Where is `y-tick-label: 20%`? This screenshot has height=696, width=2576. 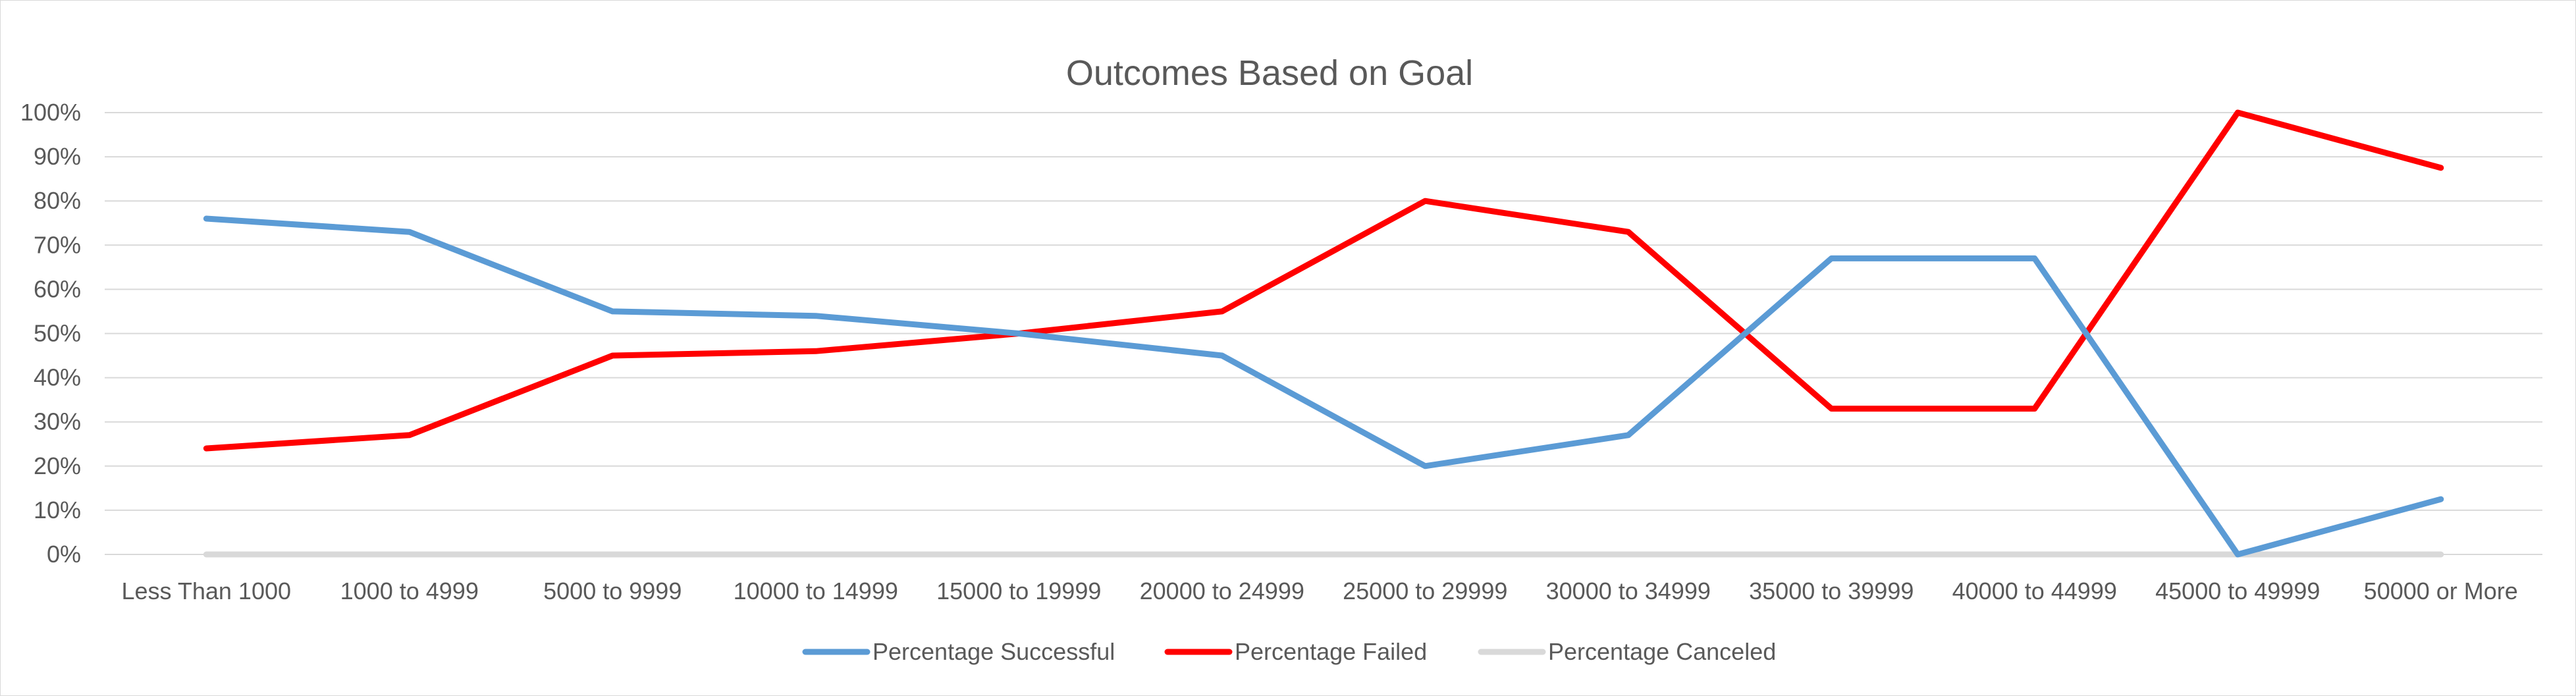
y-tick-label: 20% is located at coordinates (57, 466).